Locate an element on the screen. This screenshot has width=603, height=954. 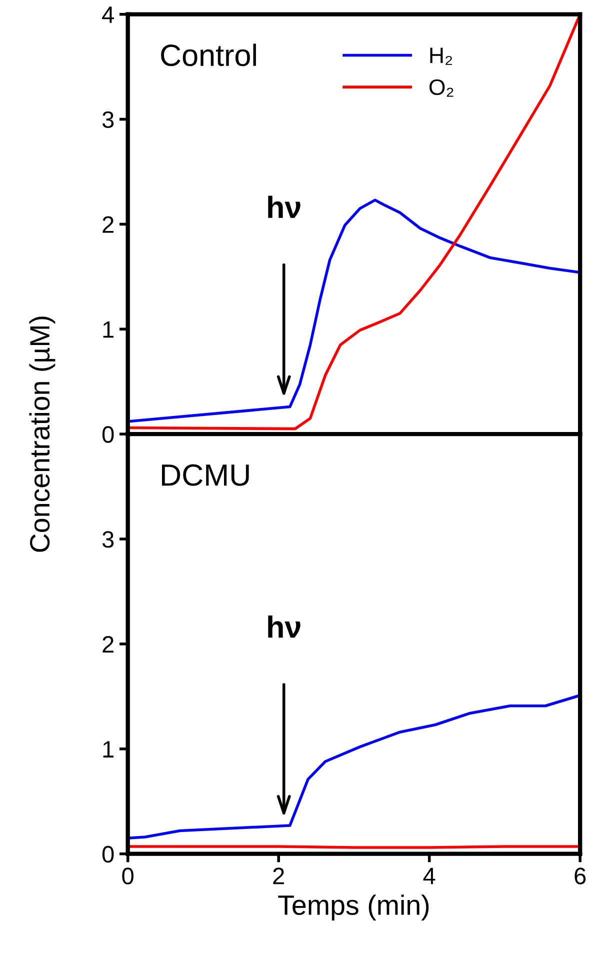
x-tick-label: 0 is located at coordinates (128, 876).